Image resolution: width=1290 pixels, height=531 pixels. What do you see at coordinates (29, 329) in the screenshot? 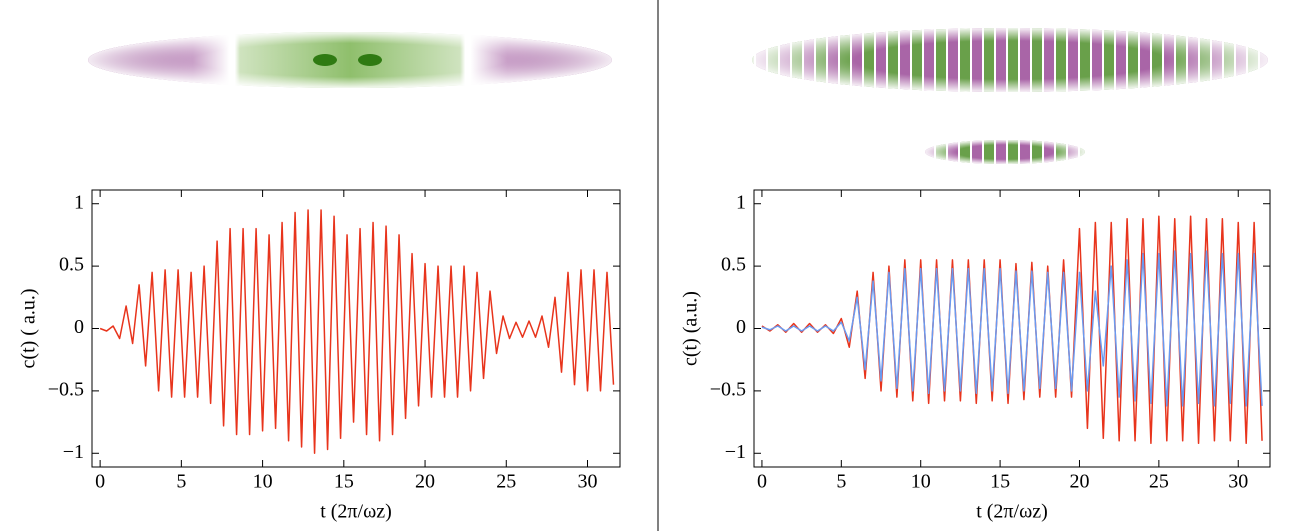
I see `y-axis-label: c(t) ( a.u.)` at bounding box center [29, 329].